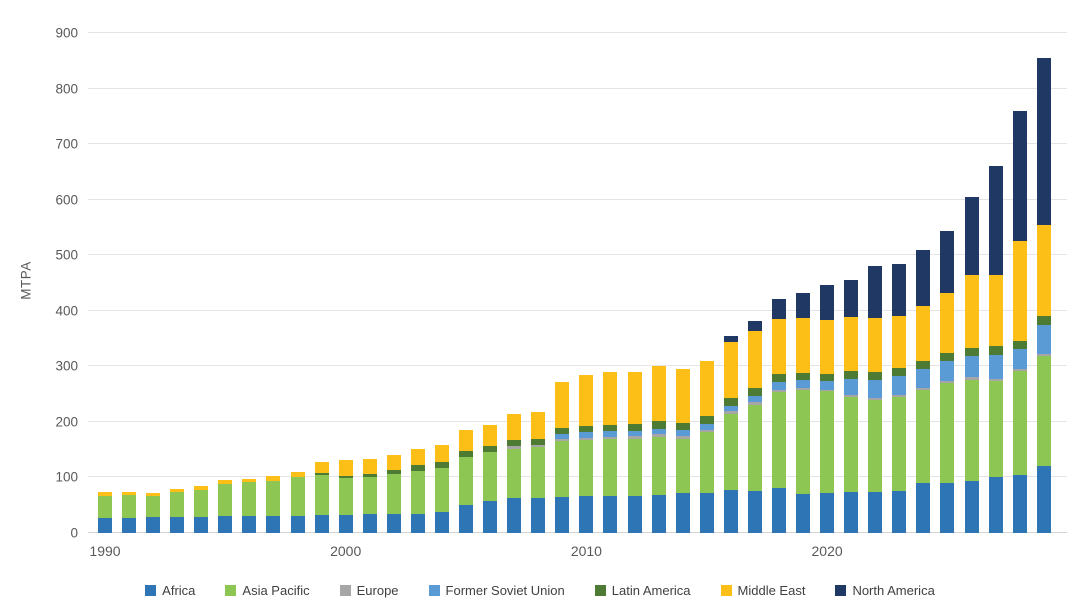 This screenshot has height=614, width=1080. What do you see at coordinates (827, 302) in the screenshot?
I see `segment-north-america-2020` at bounding box center [827, 302].